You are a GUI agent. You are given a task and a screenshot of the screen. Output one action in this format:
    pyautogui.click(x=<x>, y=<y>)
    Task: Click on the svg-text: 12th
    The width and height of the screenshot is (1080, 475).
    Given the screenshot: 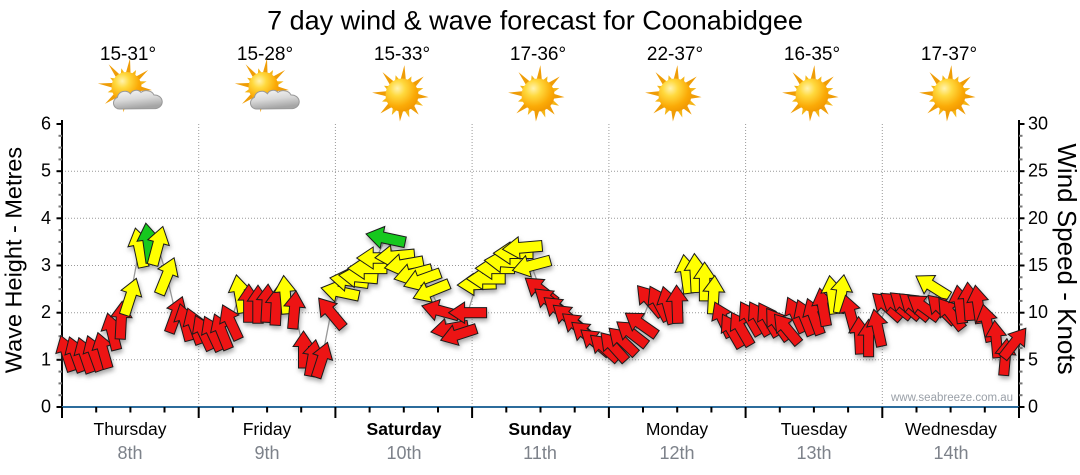 What is the action you would take?
    pyautogui.click(x=676, y=453)
    